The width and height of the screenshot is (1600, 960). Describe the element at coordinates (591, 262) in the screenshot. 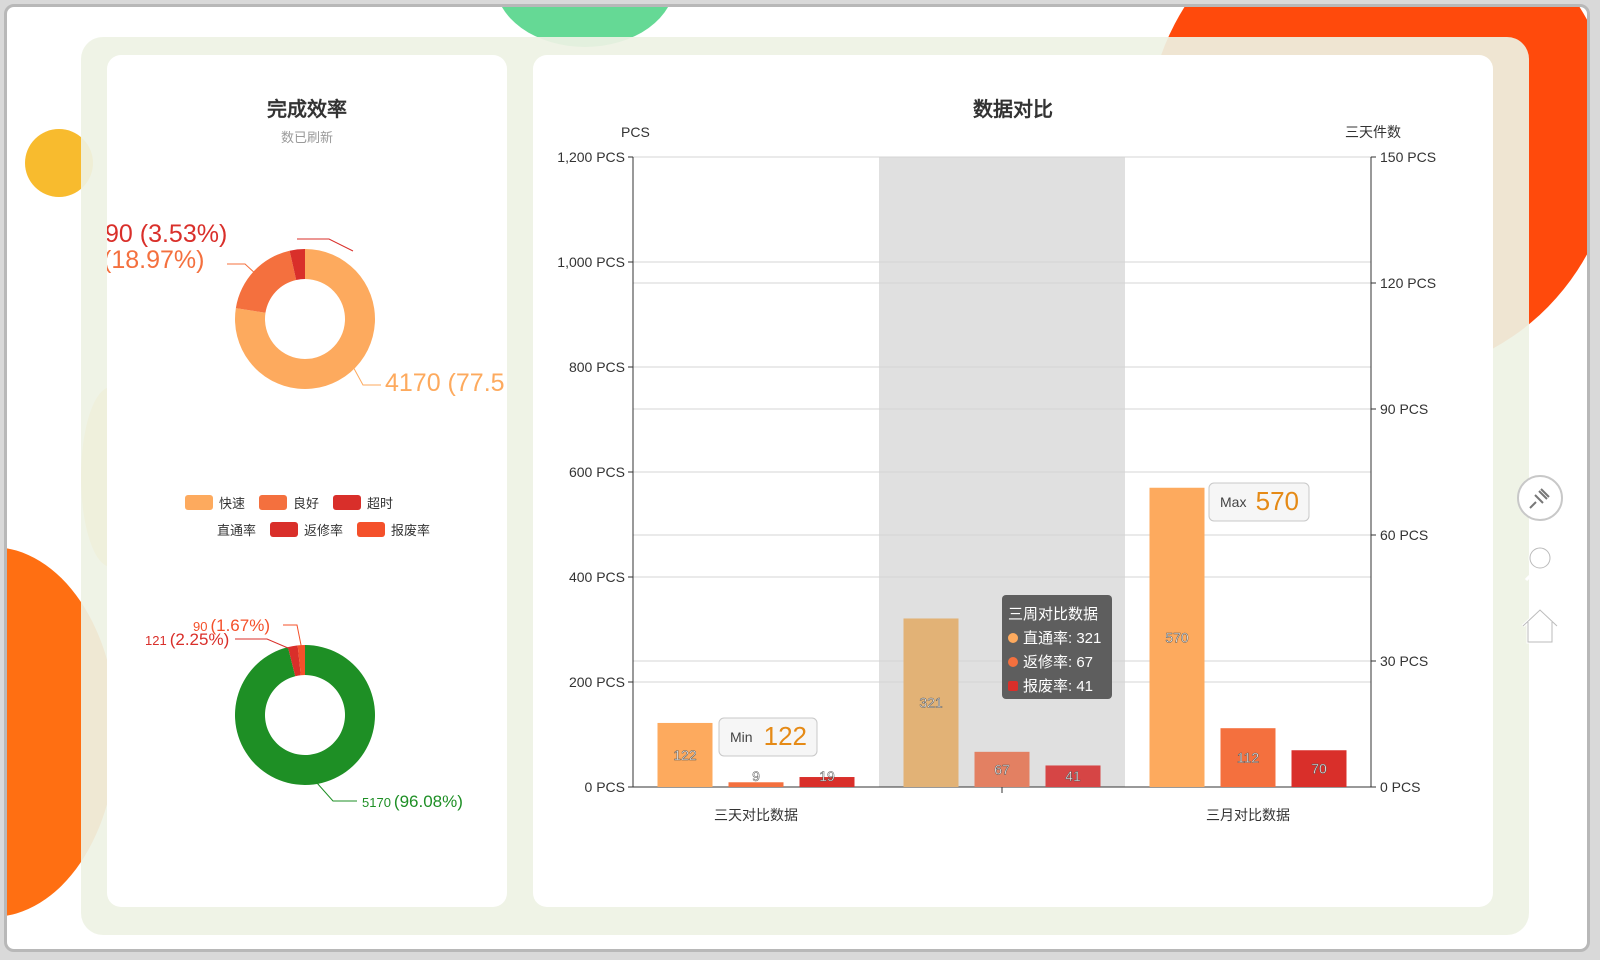

I see `left-tick-label: 1,000 PCS` at that location.